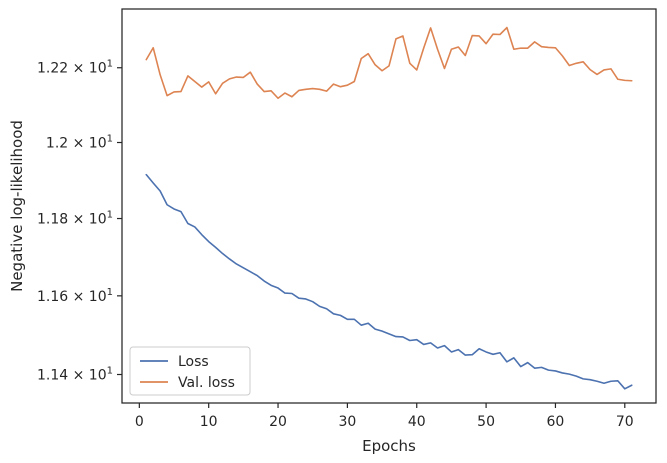 The height and width of the screenshot is (463, 667). I want to click on legend-box, so click(190, 371).